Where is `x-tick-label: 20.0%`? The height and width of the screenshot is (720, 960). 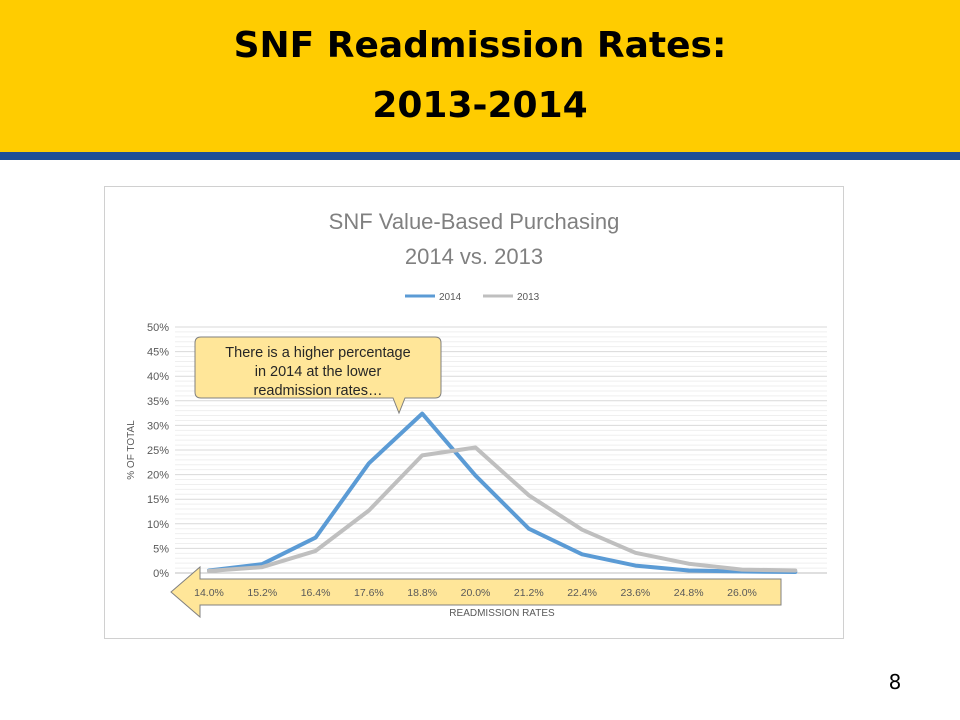
x-tick-label: 20.0% is located at coordinates (476, 593).